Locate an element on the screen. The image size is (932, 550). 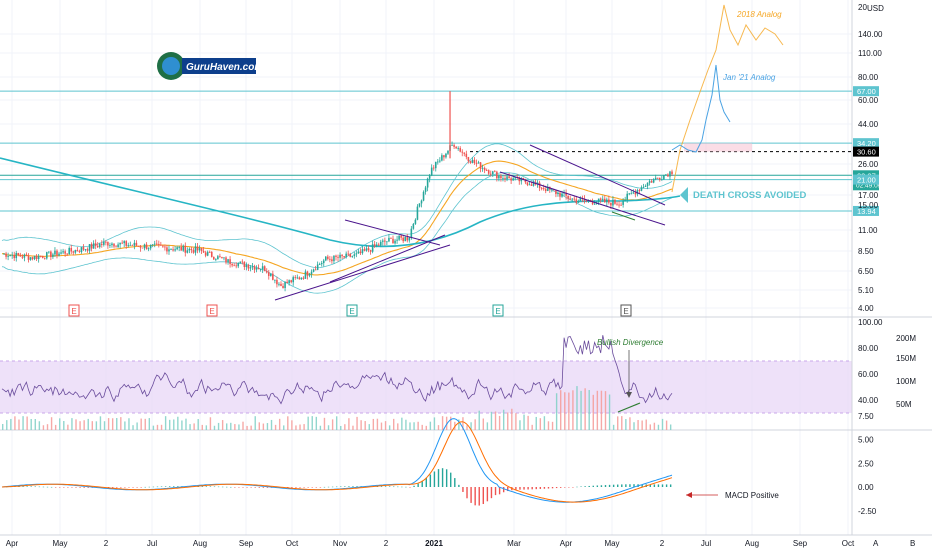
price-tick-label: 4.00 is located at coordinates (866, 308).